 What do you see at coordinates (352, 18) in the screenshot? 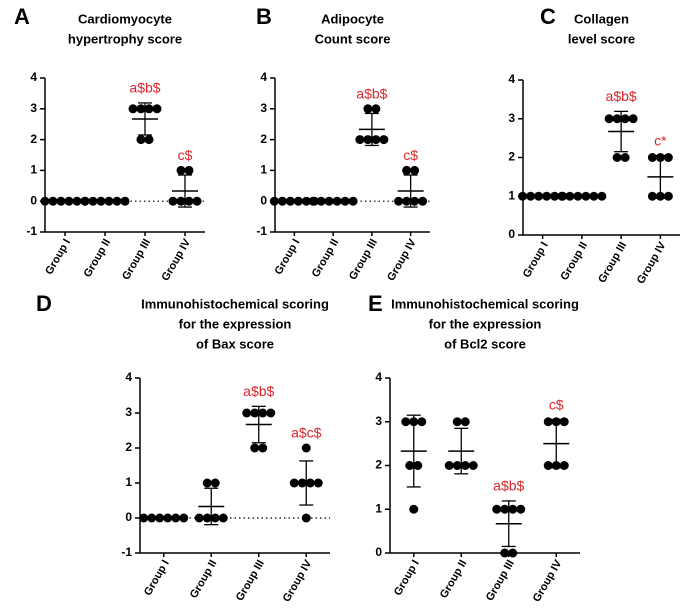
I see `chart-title: Adipocyte` at bounding box center [352, 18].